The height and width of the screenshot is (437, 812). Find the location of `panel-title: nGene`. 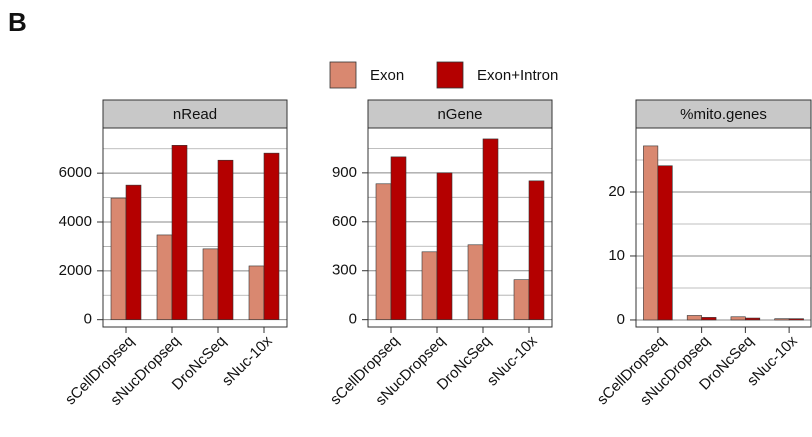

panel-title: nGene is located at coordinates (459, 114).